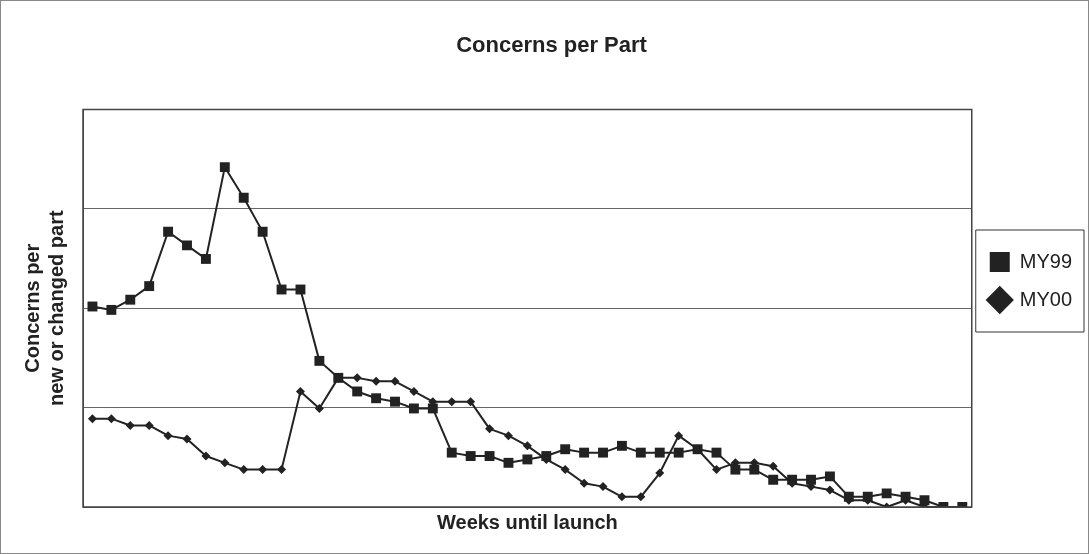 This screenshot has height=554, width=1089. Describe the element at coordinates (552, 45) in the screenshot. I see `chart-title: Concerns per Part` at that location.